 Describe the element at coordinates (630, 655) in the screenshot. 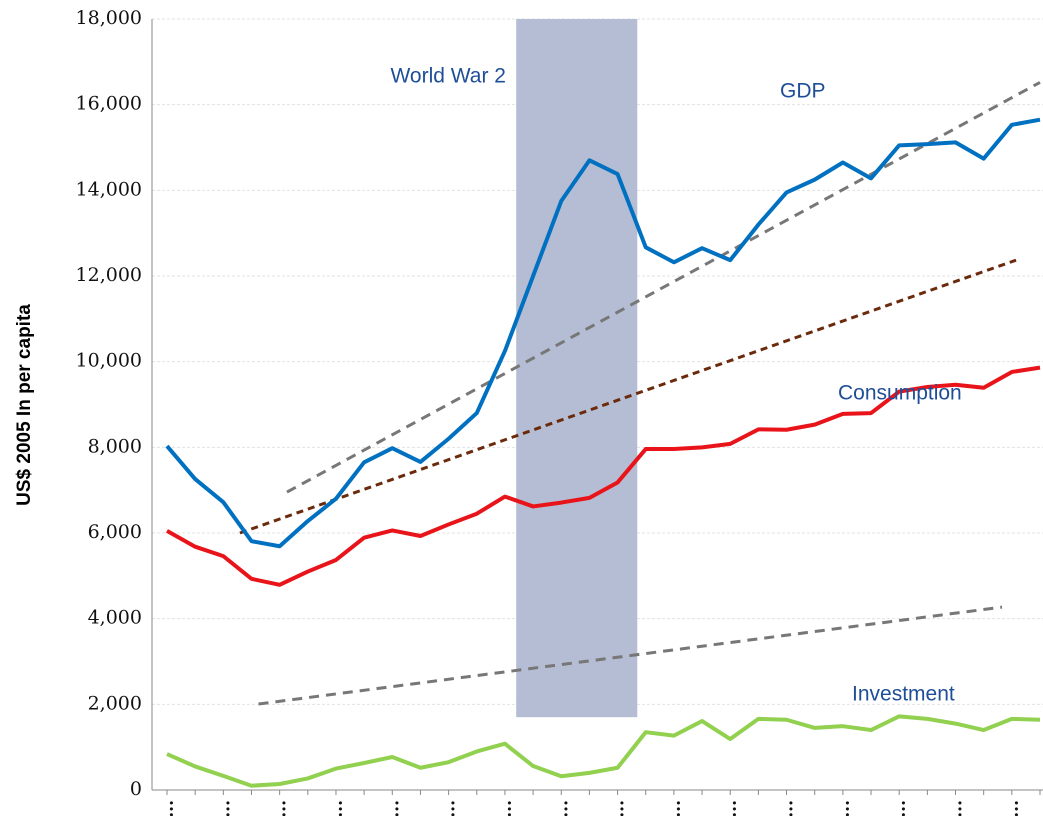

I see `trend-line` at that location.